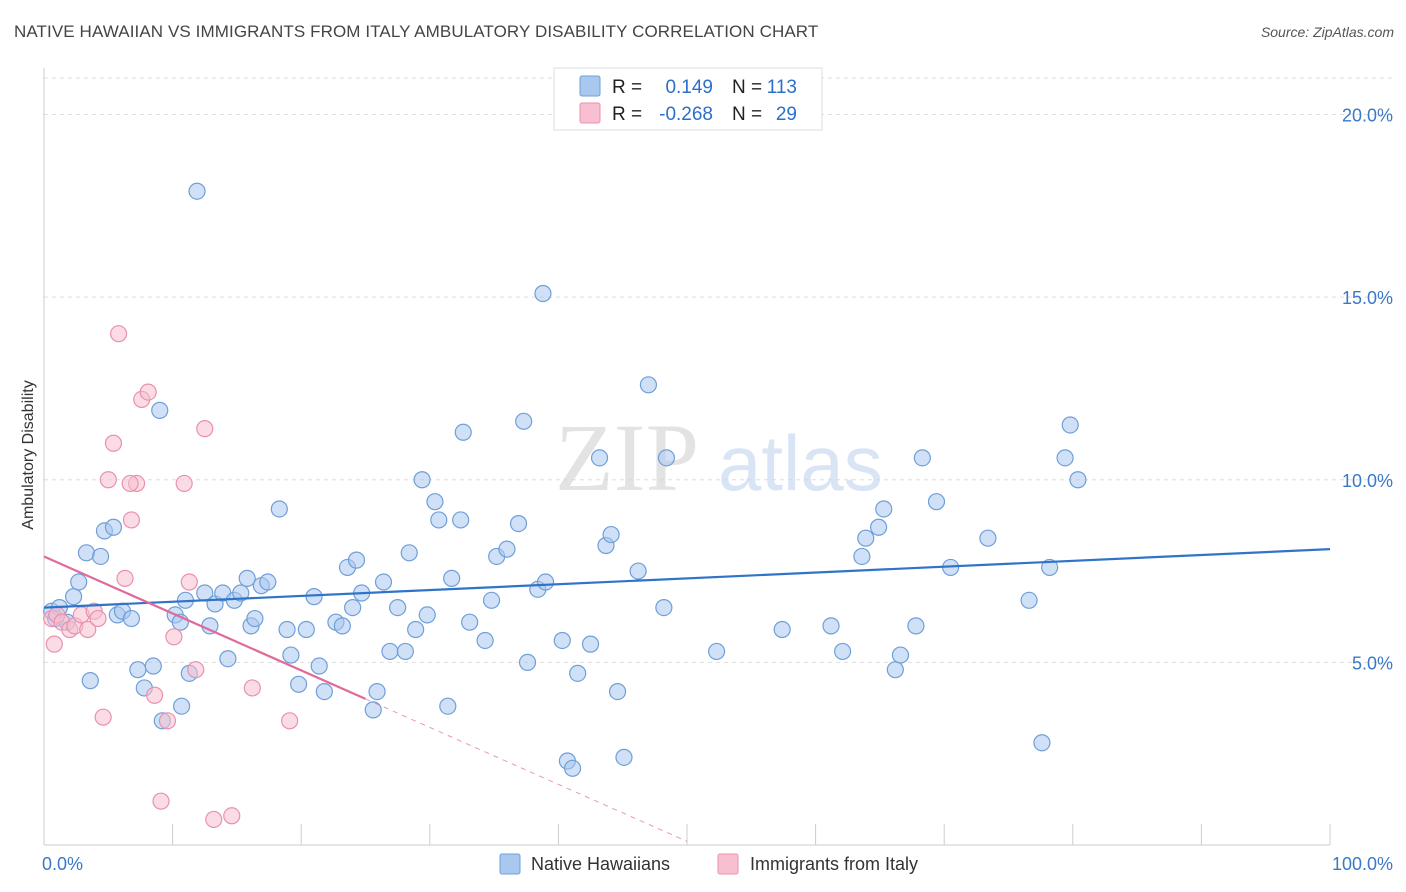  What do you see at coordinates (1367, 481) in the screenshot?
I see `y-tick-label: 10.0%` at bounding box center [1367, 481].